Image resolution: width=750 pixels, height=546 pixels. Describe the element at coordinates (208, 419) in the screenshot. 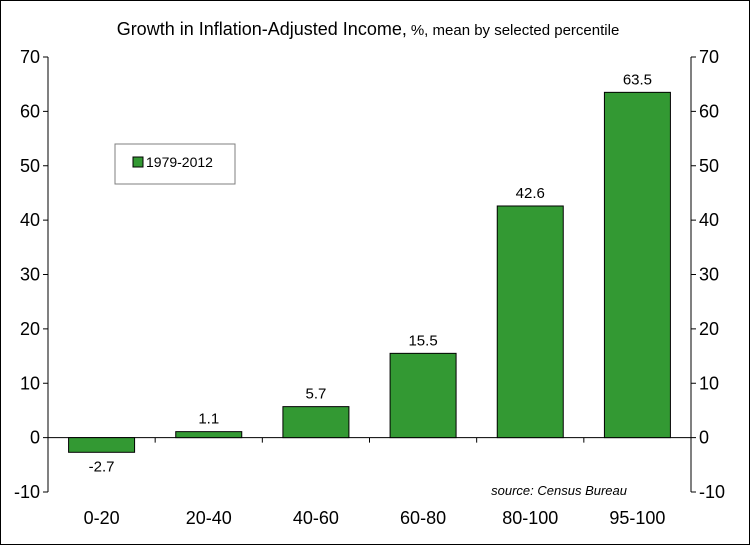

I see `bar-value-label: 1.1` at that location.